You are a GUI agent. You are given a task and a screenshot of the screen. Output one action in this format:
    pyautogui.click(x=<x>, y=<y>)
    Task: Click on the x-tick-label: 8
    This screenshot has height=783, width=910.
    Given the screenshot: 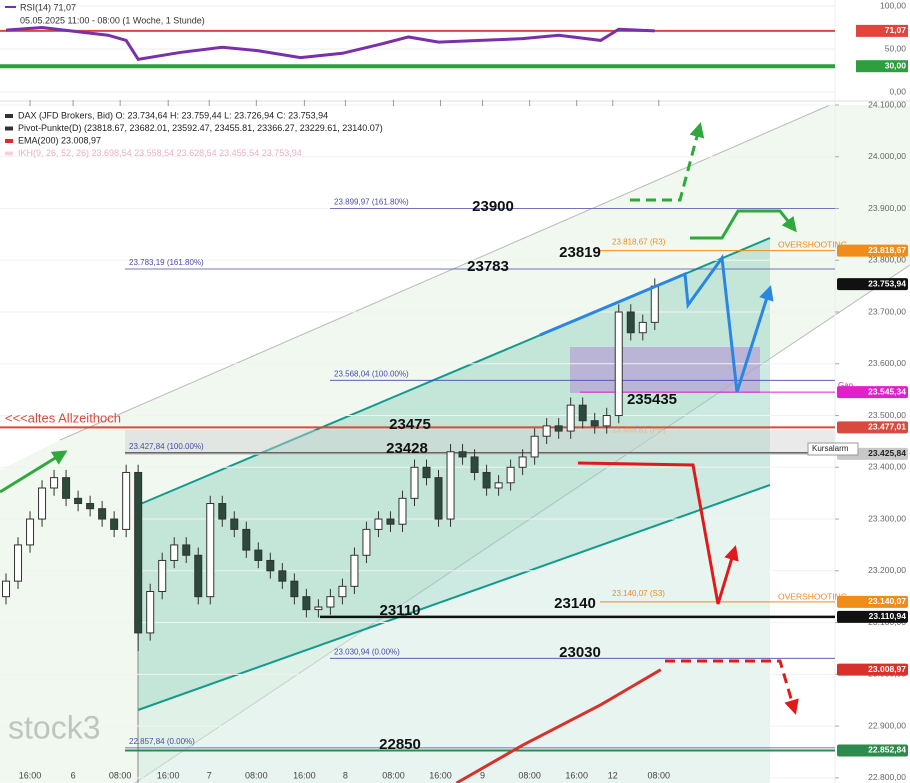 What is the action you would take?
    pyautogui.click(x=345, y=775)
    